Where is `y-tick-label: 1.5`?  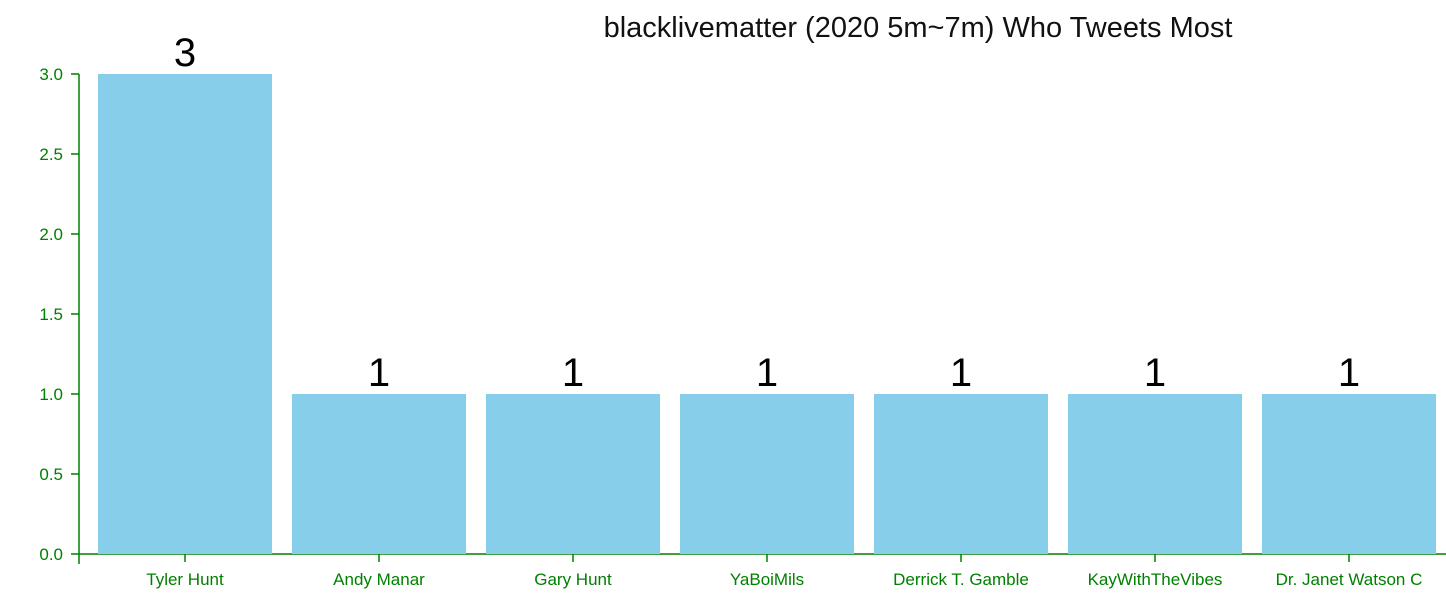 y-tick-label: 1.5 is located at coordinates (51, 314).